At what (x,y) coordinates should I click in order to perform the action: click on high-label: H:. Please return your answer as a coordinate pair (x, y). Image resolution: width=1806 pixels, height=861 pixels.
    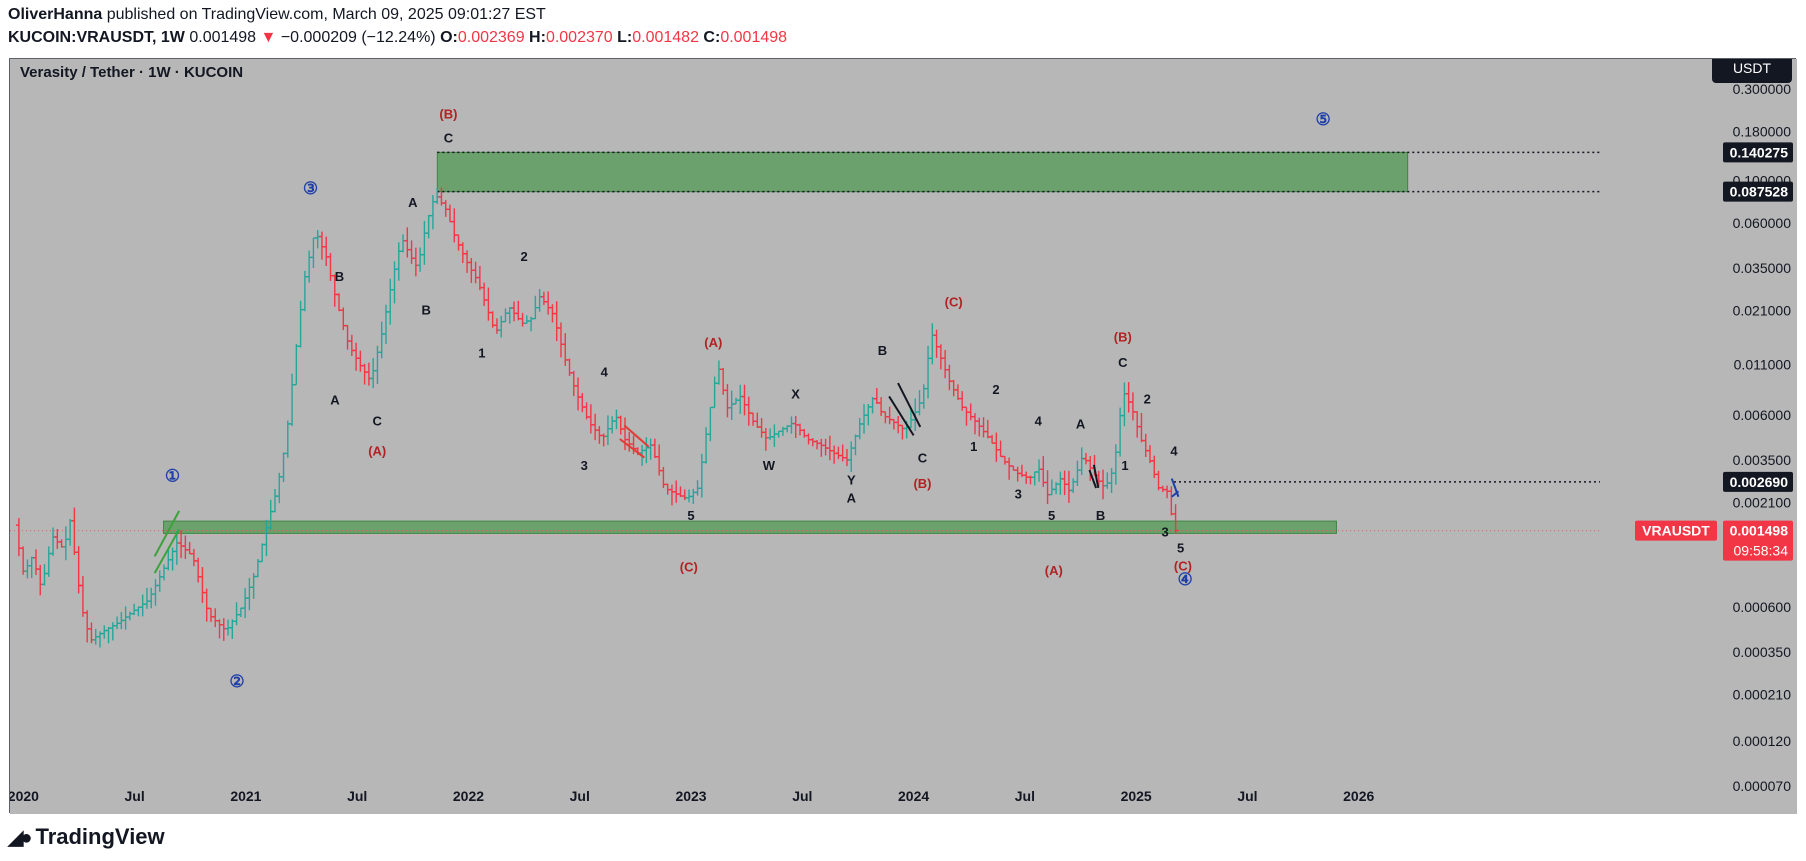
    Looking at the image, I should click on (537, 37).